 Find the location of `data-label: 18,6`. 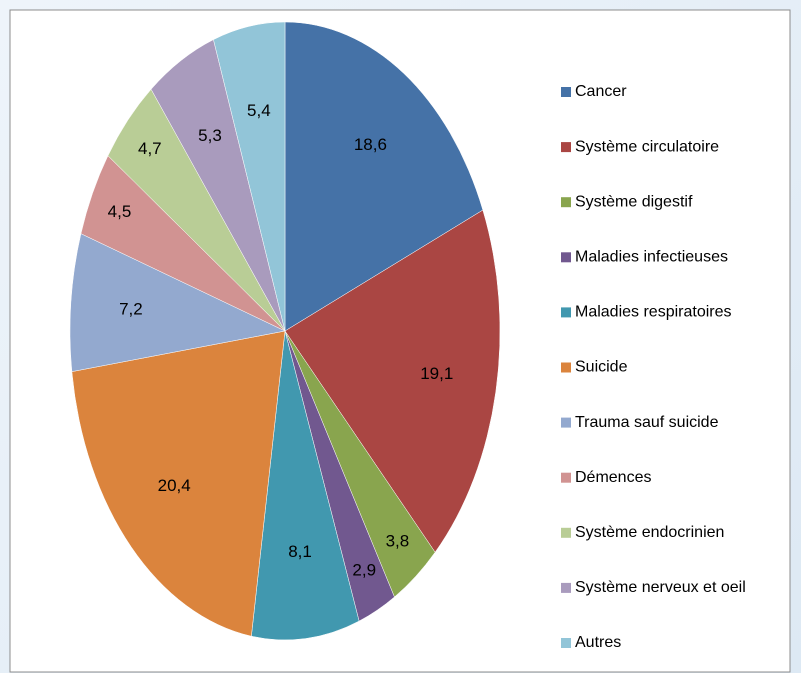

data-label: 18,6 is located at coordinates (370, 144).